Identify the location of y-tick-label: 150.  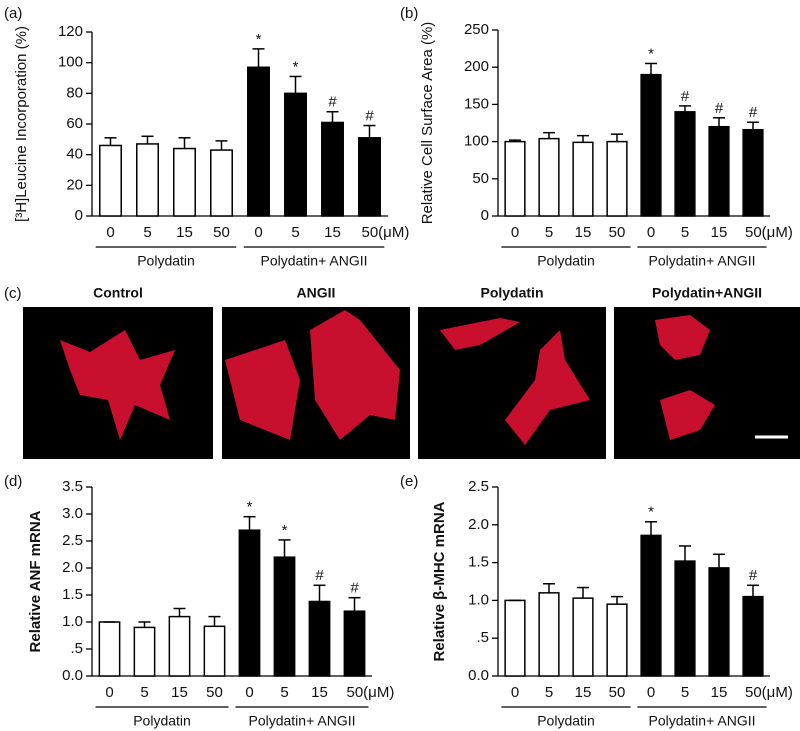
(476, 103).